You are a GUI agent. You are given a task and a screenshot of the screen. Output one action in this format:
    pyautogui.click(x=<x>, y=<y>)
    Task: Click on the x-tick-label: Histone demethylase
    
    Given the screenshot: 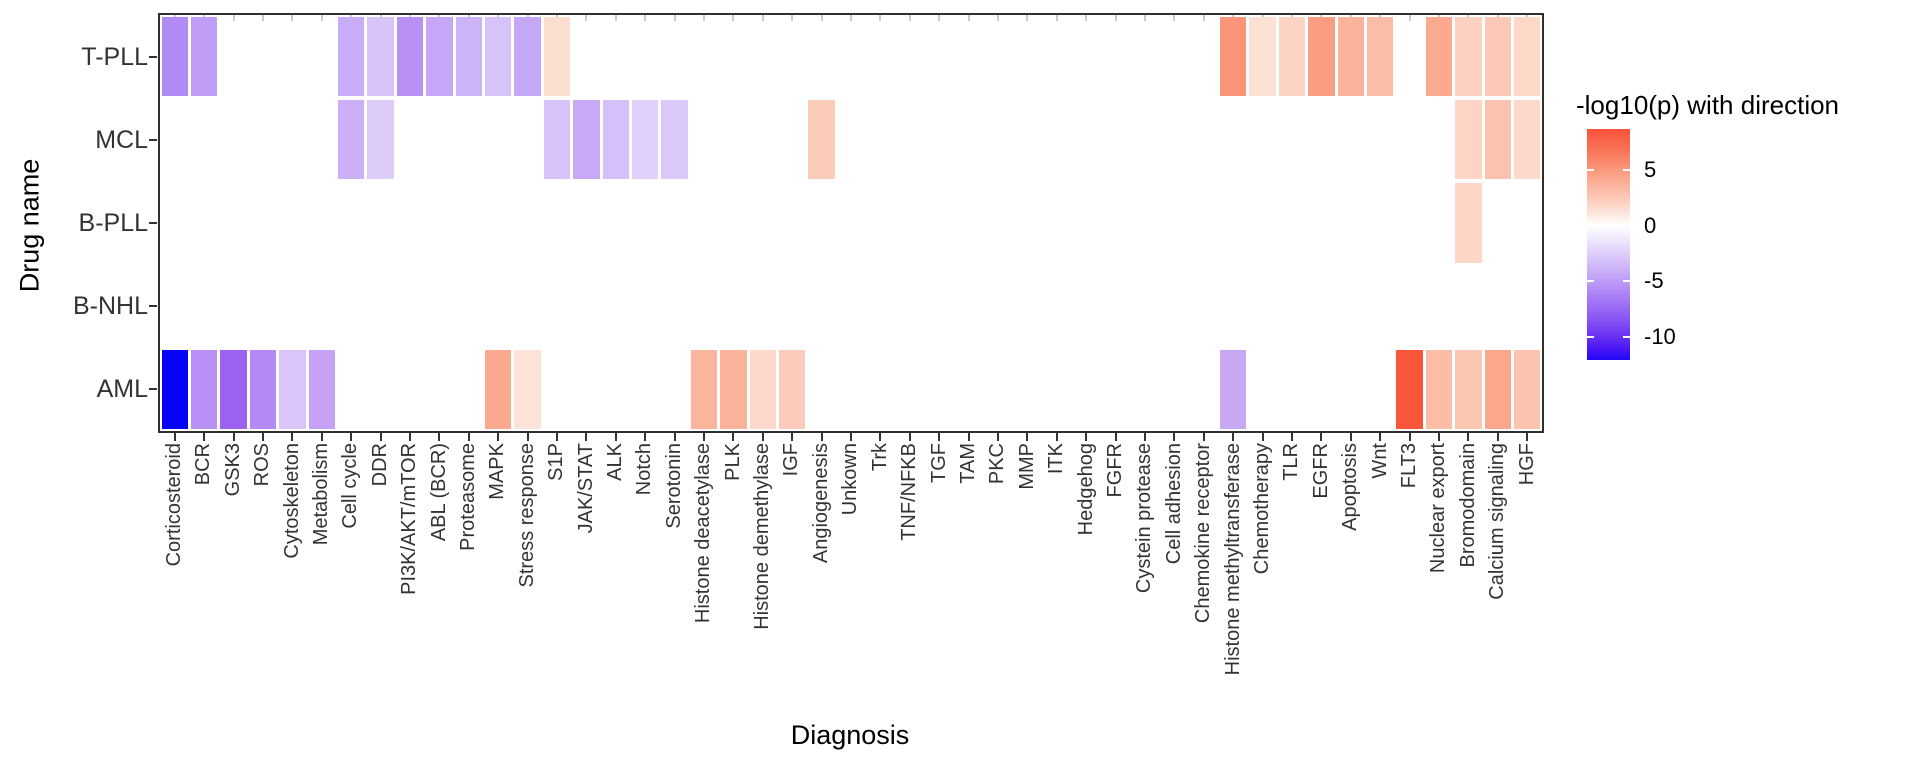 What is the action you would take?
    pyautogui.click(x=762, y=536)
    